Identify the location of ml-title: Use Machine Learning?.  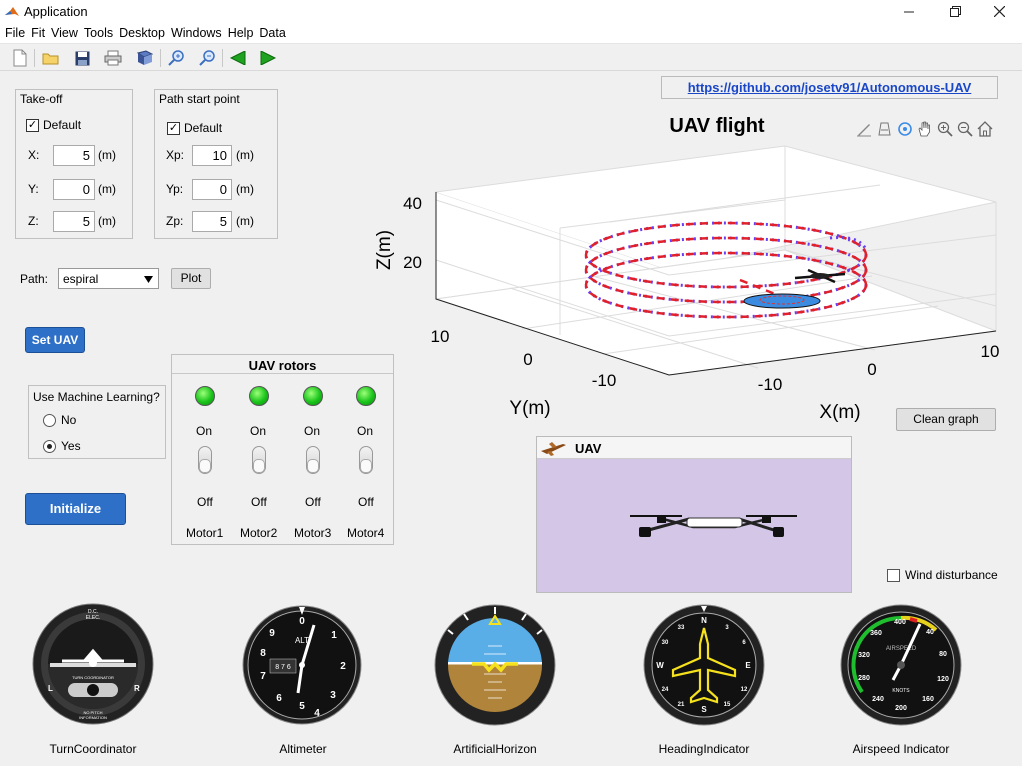
(96, 397).